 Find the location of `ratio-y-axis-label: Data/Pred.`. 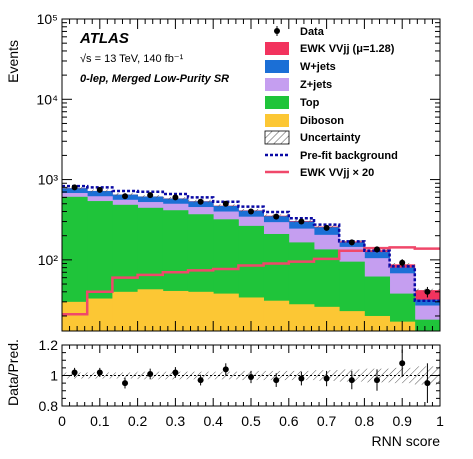

ratio-y-axis-label: Data/Pred. is located at coordinates (13, 372).